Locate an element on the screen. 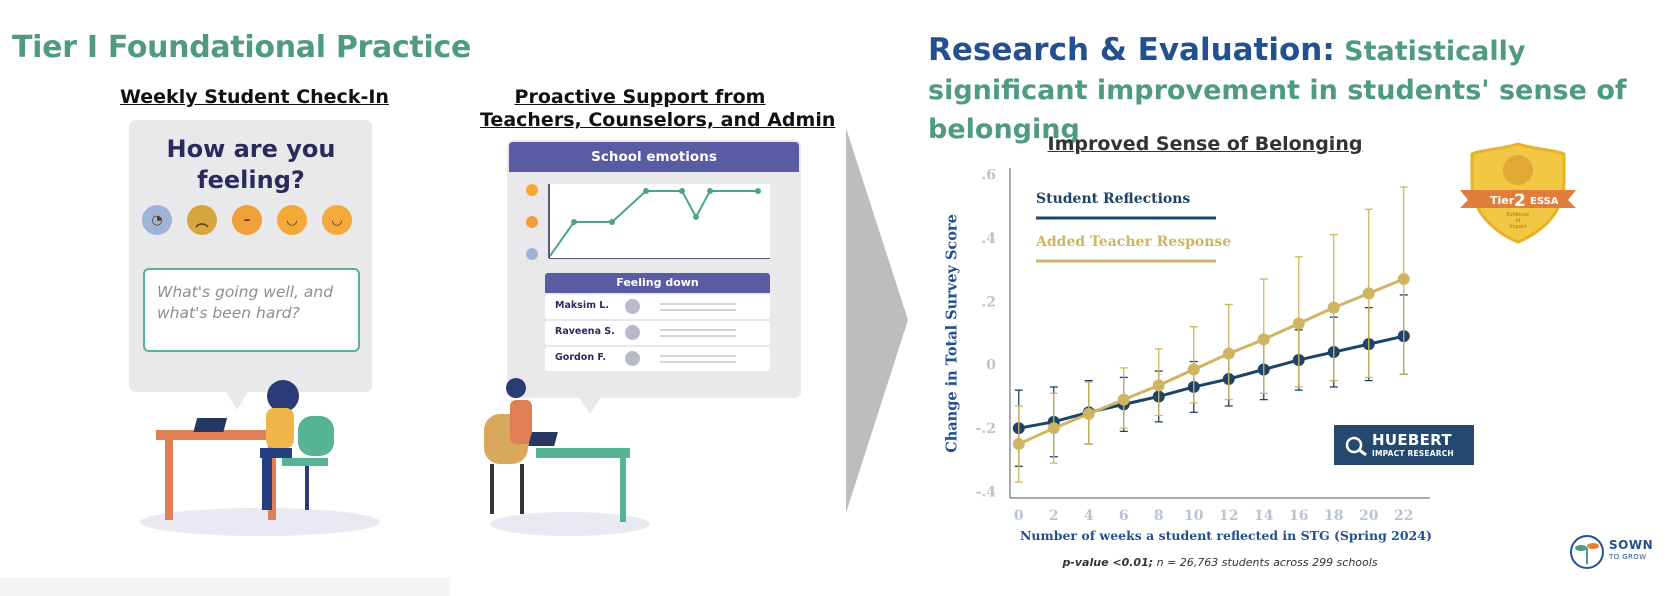 Image resolution: width=1676 pixels, height=596 pixels. huebert-logo: HUEBERT IMPACT RESEARCH is located at coordinates (1404, 445).